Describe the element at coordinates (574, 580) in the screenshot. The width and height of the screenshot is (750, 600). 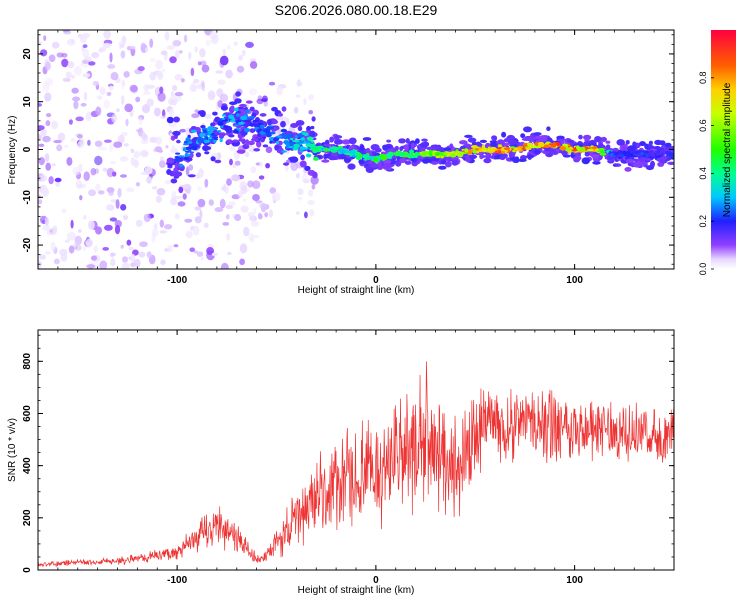
I see `x-tick-label: 100` at that location.